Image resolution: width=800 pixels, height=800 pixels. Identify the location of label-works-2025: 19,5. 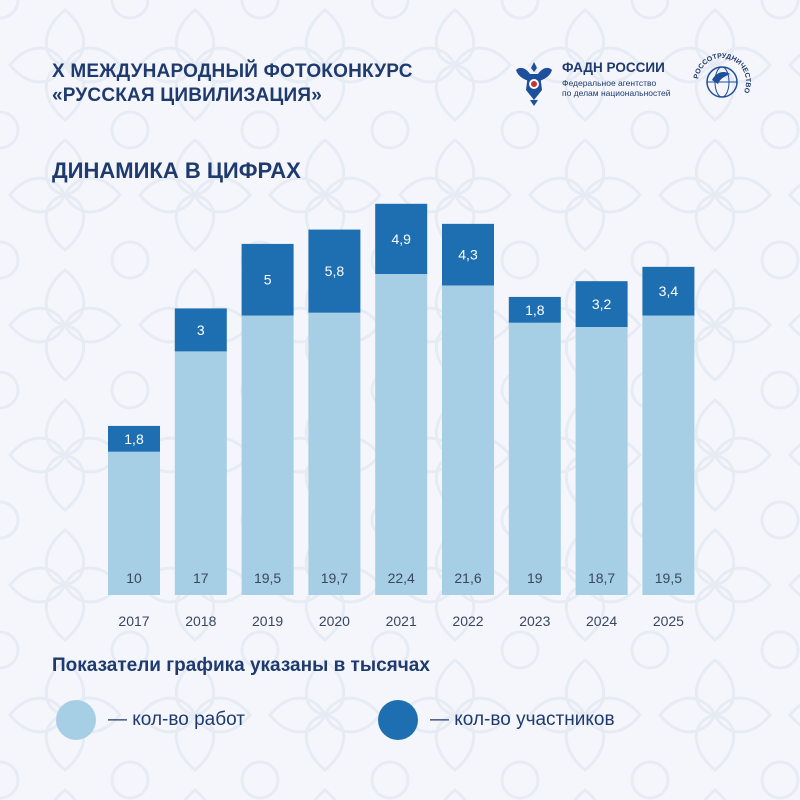
(668, 578).